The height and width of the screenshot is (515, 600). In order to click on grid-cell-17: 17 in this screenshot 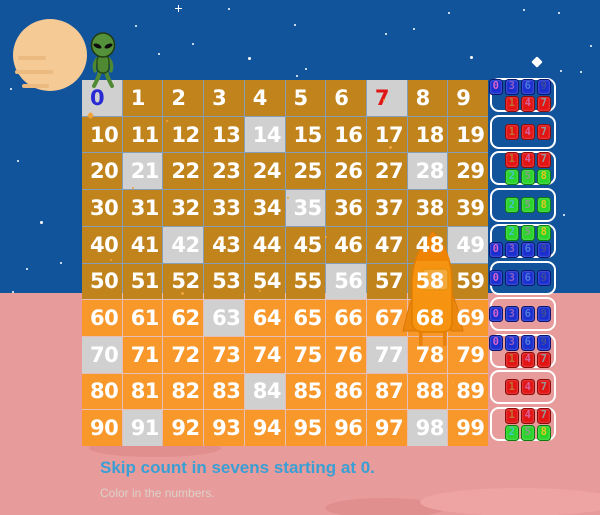, I will do `click(386, 134)`.